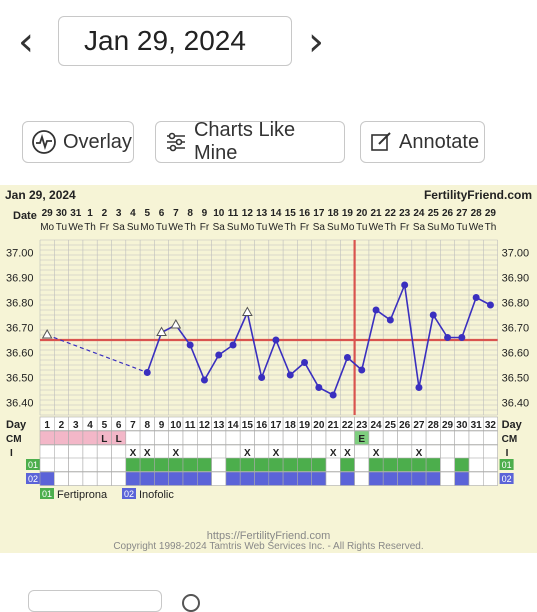 Image resolution: width=537 pixels, height=612 pixels. I want to click on overlay-label: Overlay, so click(97, 141).